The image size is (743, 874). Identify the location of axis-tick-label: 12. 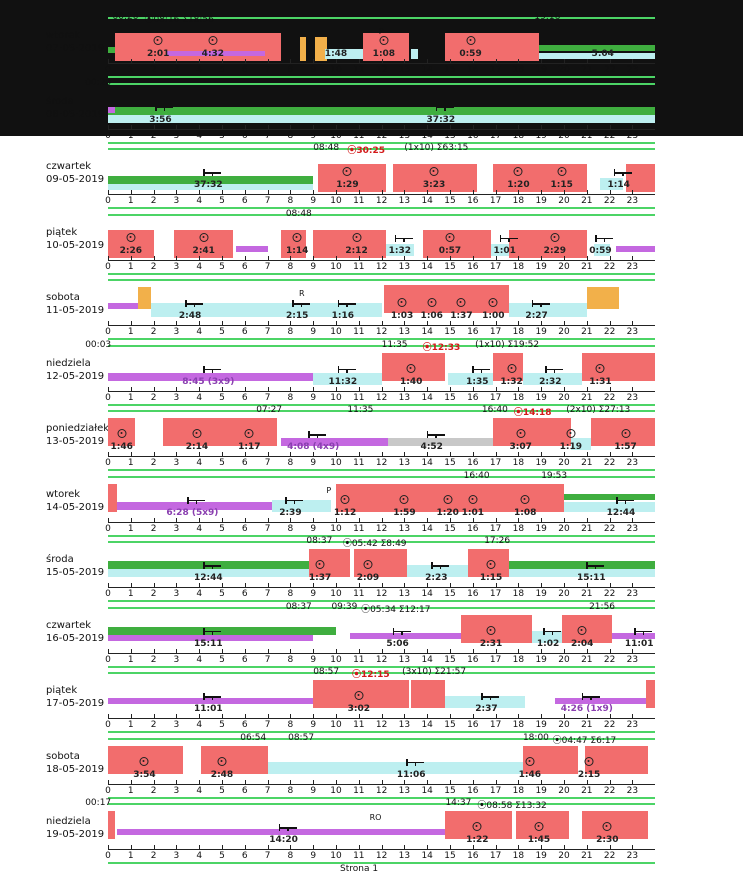
(381, 594).